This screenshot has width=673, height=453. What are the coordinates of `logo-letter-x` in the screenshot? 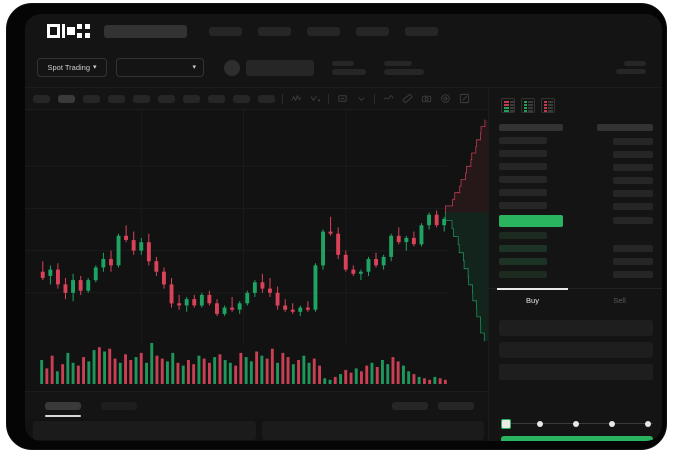 It's located at (83, 31).